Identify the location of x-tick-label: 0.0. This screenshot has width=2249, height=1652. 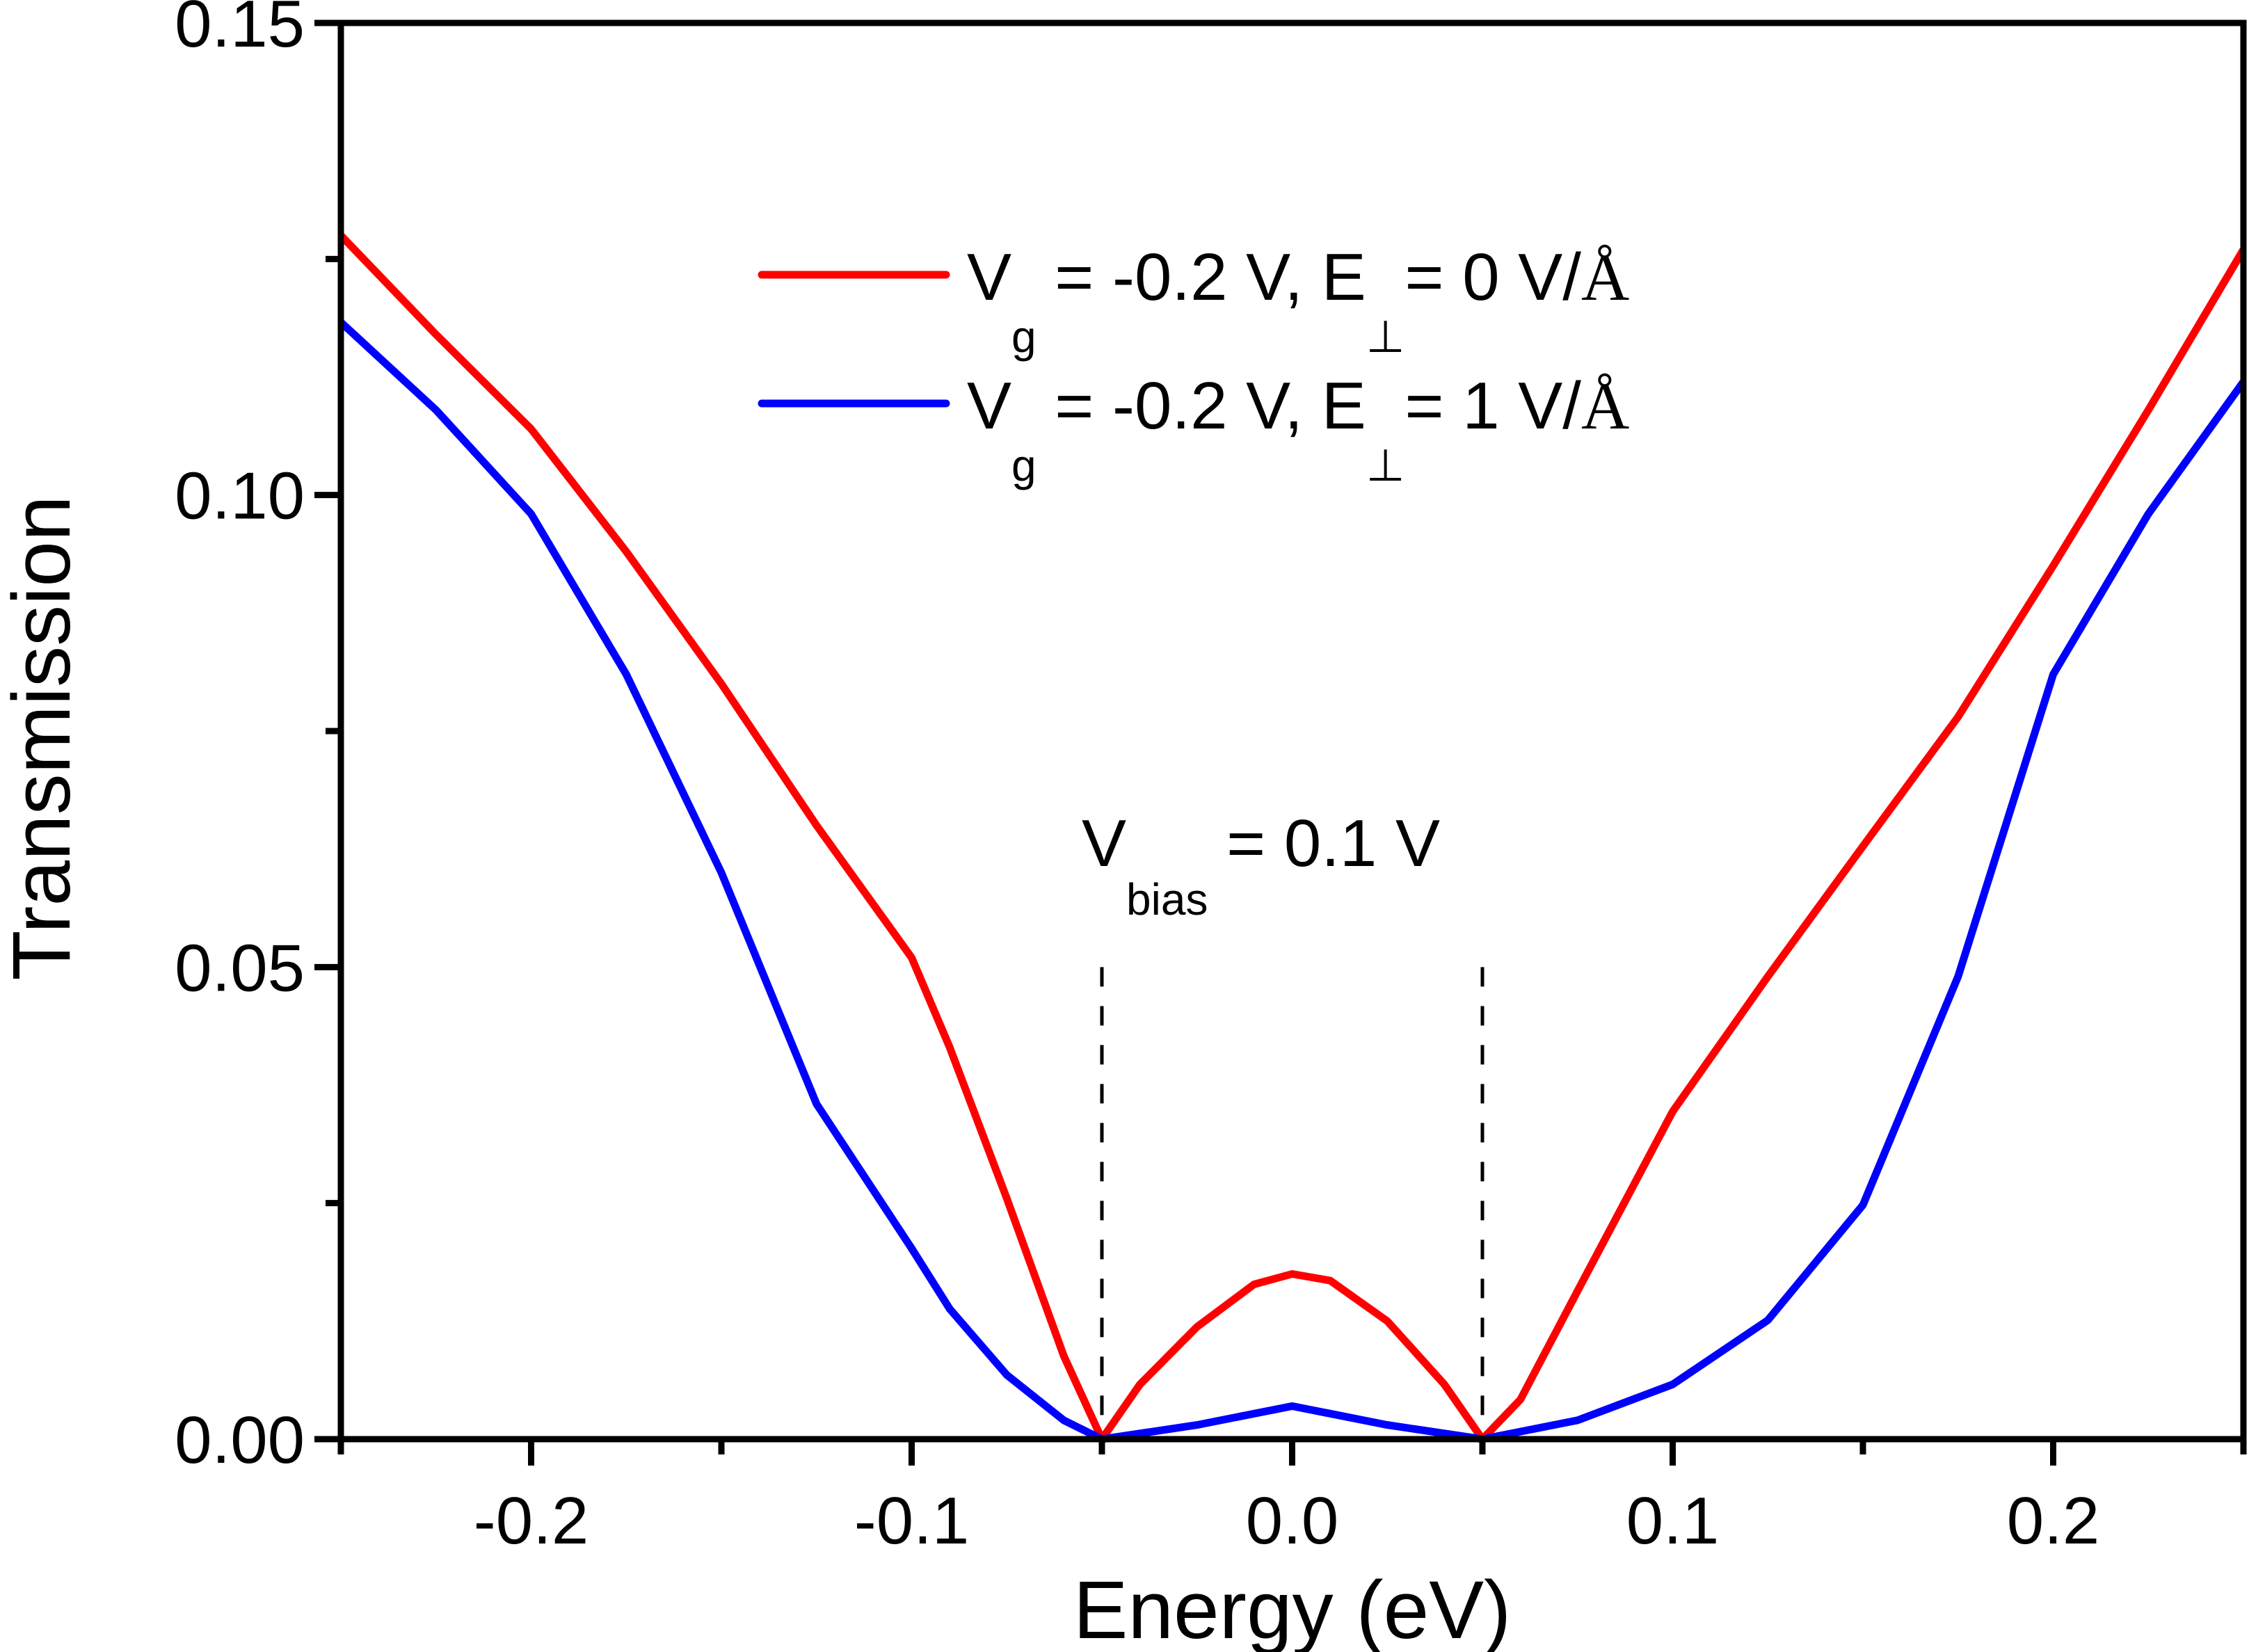
(1292, 1521).